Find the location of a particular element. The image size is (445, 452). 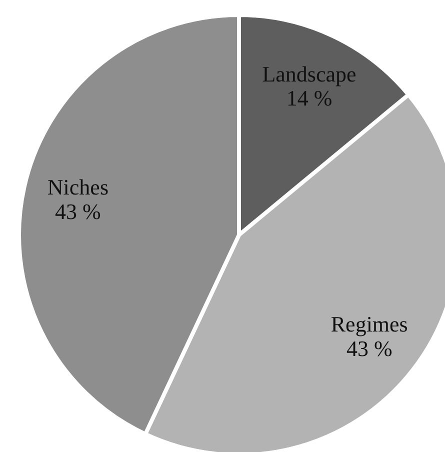

slice-label: Niches is located at coordinates (78, 187).